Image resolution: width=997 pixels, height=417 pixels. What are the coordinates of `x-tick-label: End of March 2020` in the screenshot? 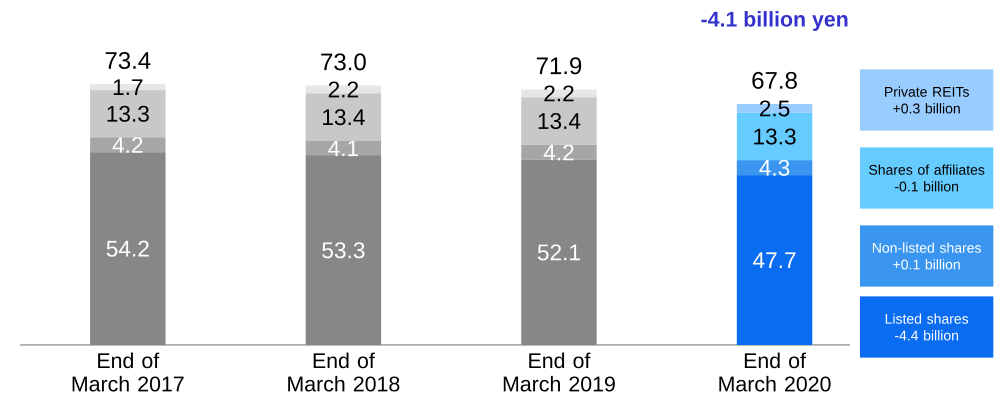 It's located at (775, 372).